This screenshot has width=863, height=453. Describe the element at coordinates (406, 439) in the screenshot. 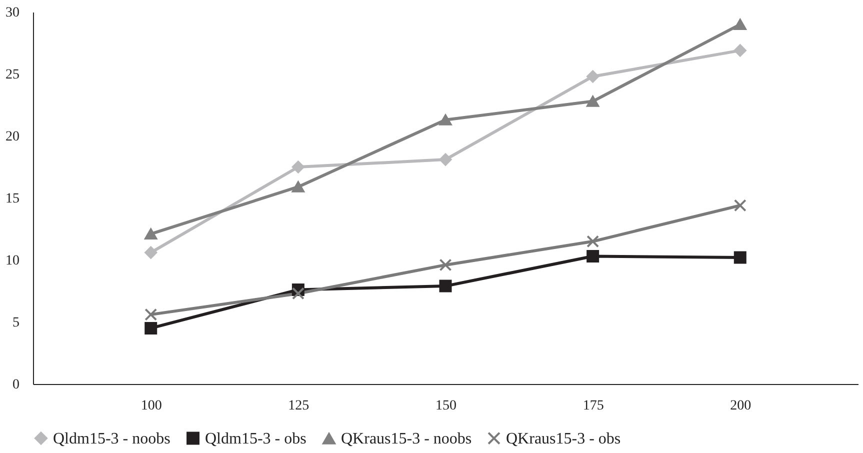

I see `legend-label: QKraus15-3 - noobs` at that location.